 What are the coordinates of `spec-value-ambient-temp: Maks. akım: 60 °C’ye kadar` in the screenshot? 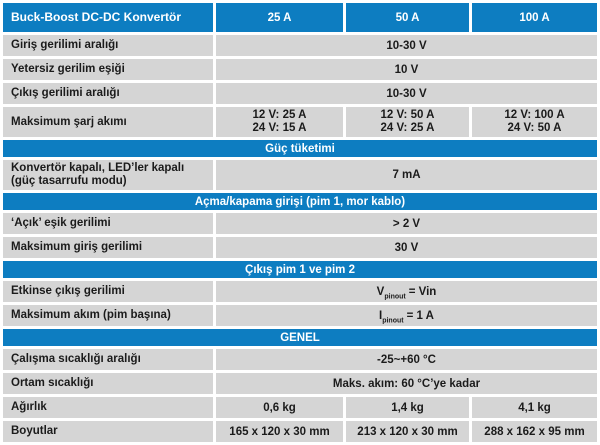 It's located at (406, 383).